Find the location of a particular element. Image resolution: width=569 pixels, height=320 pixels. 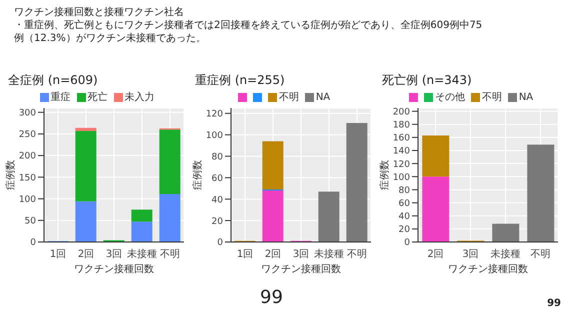

legend-label: 重症 is located at coordinates (60, 97).